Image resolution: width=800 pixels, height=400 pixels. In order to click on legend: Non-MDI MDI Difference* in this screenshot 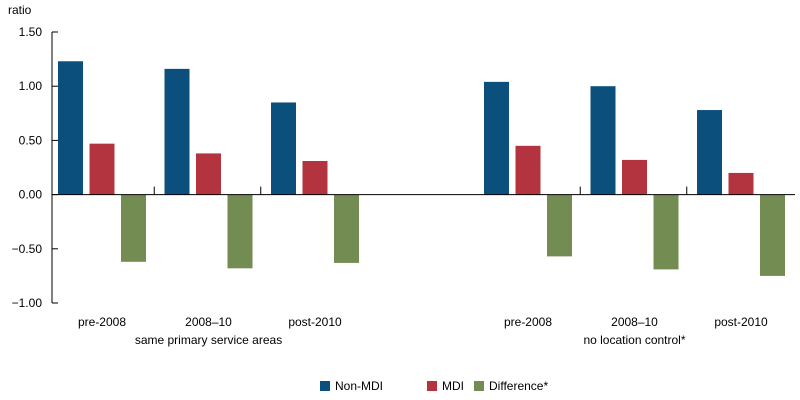, I will do `click(434, 386)`.